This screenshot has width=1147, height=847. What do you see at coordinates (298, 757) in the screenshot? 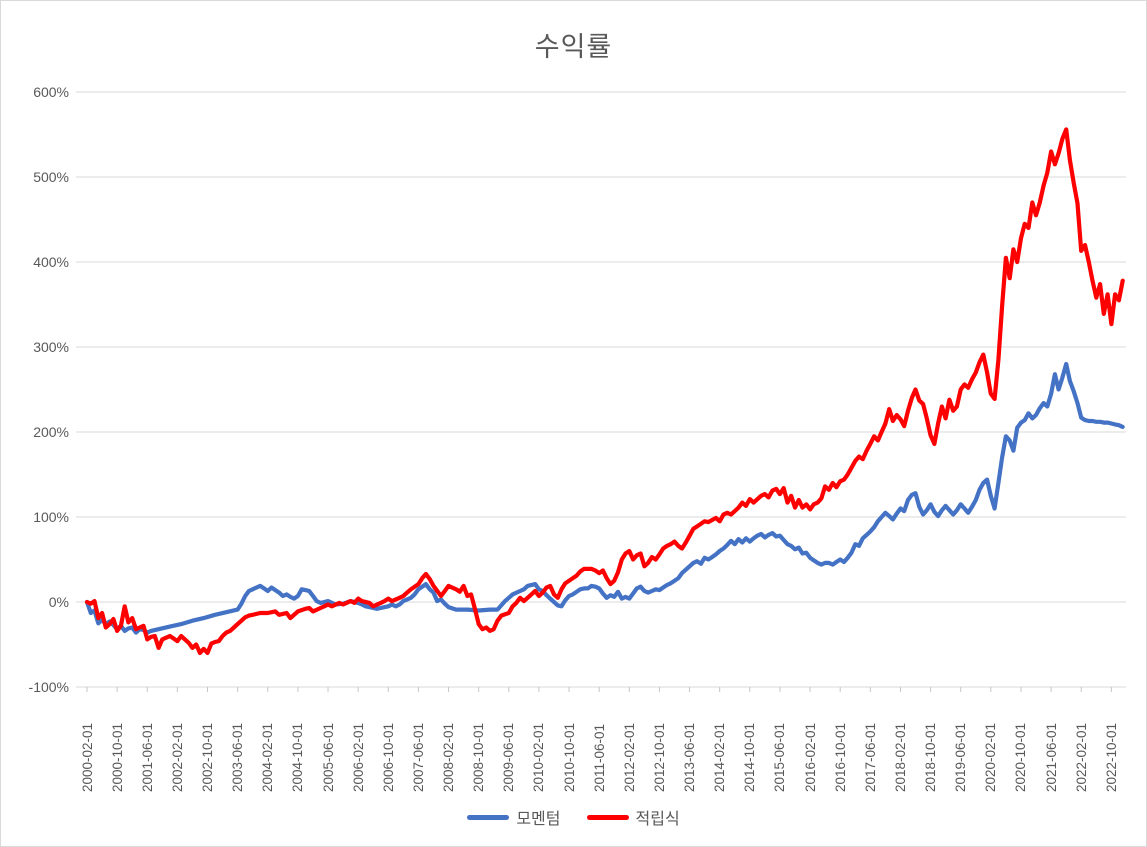
I see `x-axis-label: 2004-10-01` at bounding box center [298, 757].